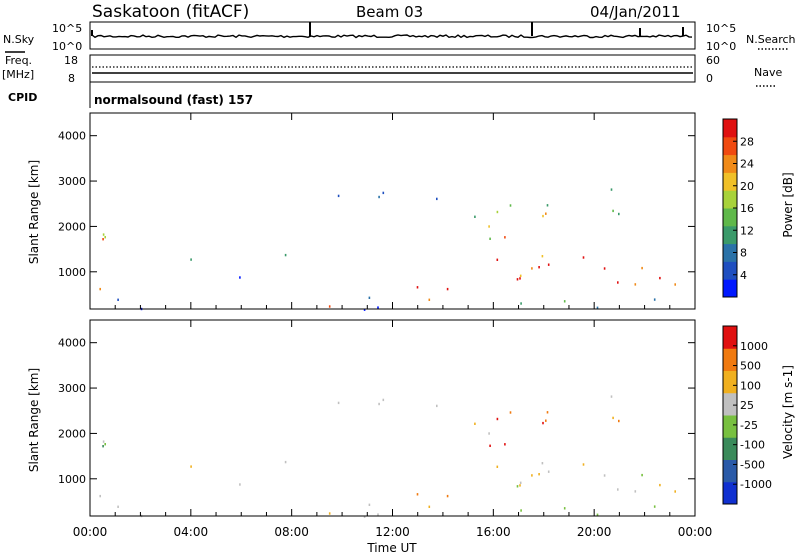 The image size is (800, 554). I want to click on colorbar-tick-label: 8, so click(743, 253).